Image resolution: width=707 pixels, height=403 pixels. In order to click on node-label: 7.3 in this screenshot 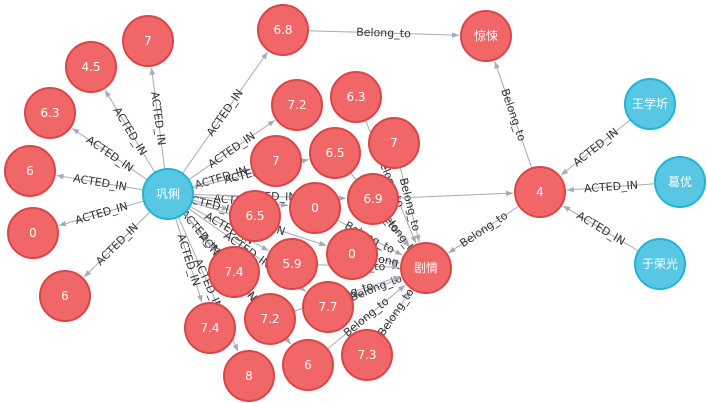, I will do `click(366, 355)`.